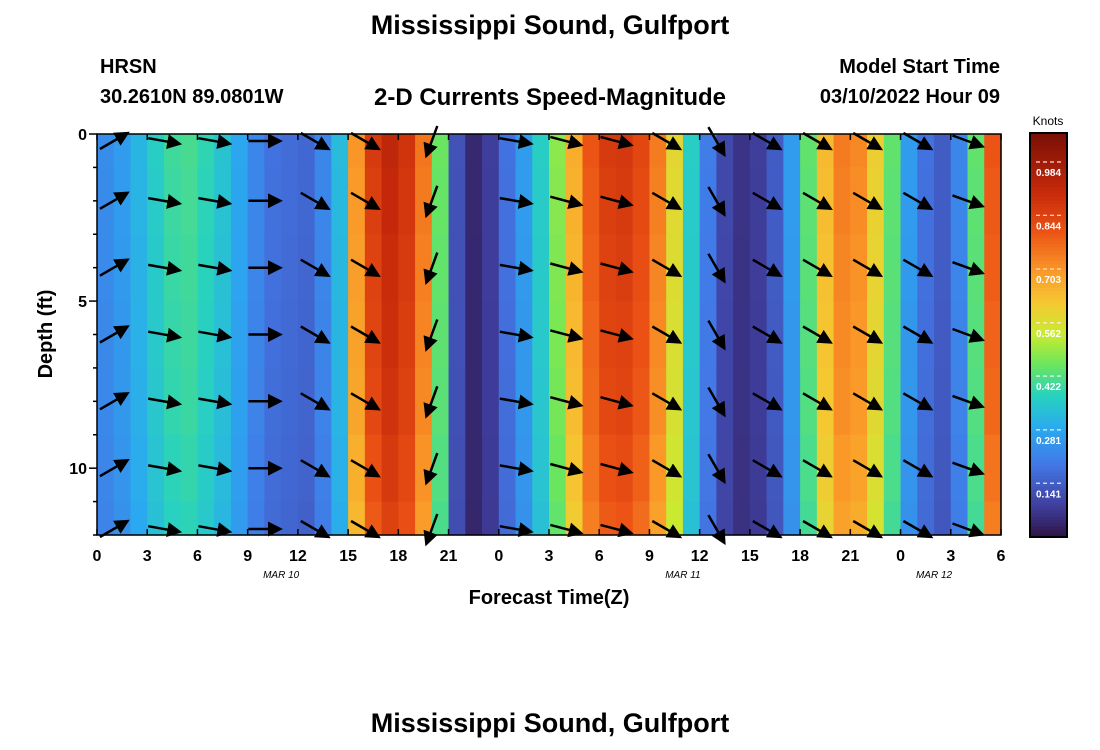  Describe the element at coordinates (1048, 121) in the screenshot. I see `colorbar-label: Knots` at that location.